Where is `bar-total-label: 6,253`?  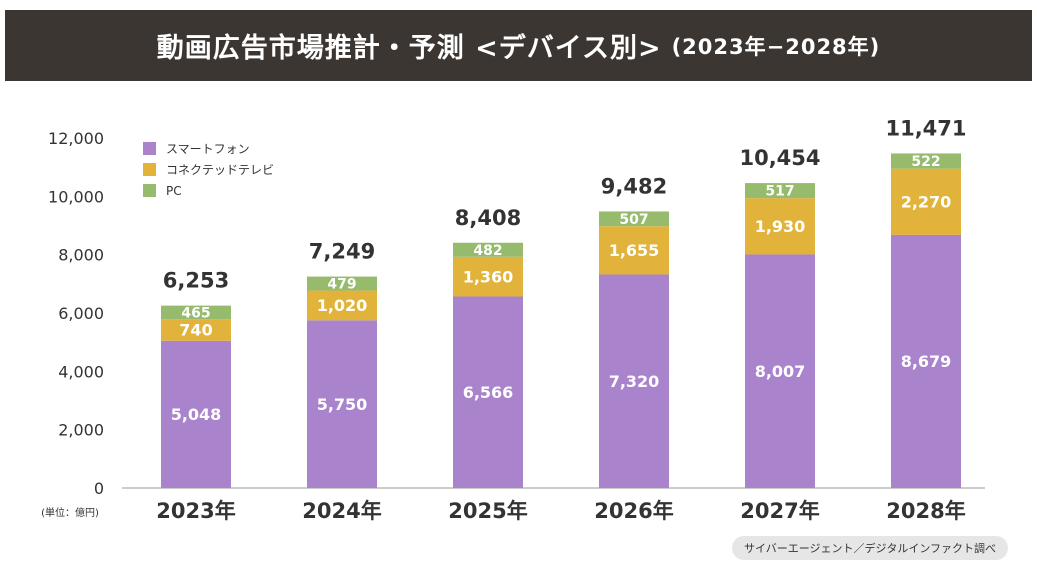 bar-total-label: 6,253 is located at coordinates (196, 281).